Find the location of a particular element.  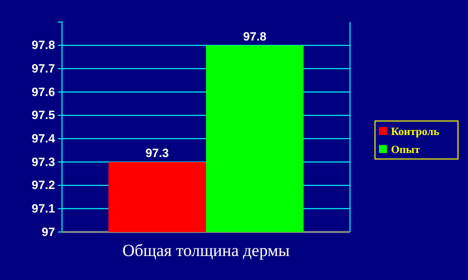

y-tick-label: 97.7 is located at coordinates (44, 69).